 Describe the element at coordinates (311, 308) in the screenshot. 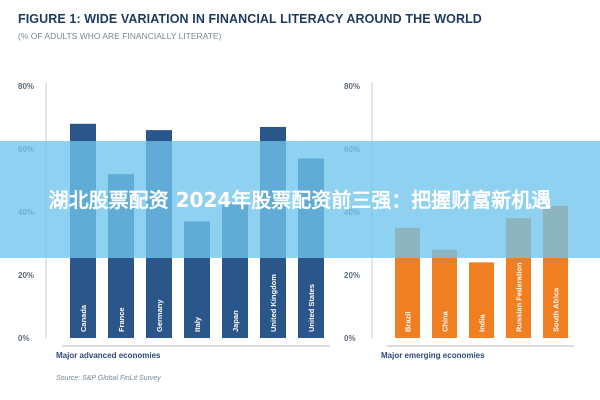

I see `advanced-category-label-united-states: United States` at that location.